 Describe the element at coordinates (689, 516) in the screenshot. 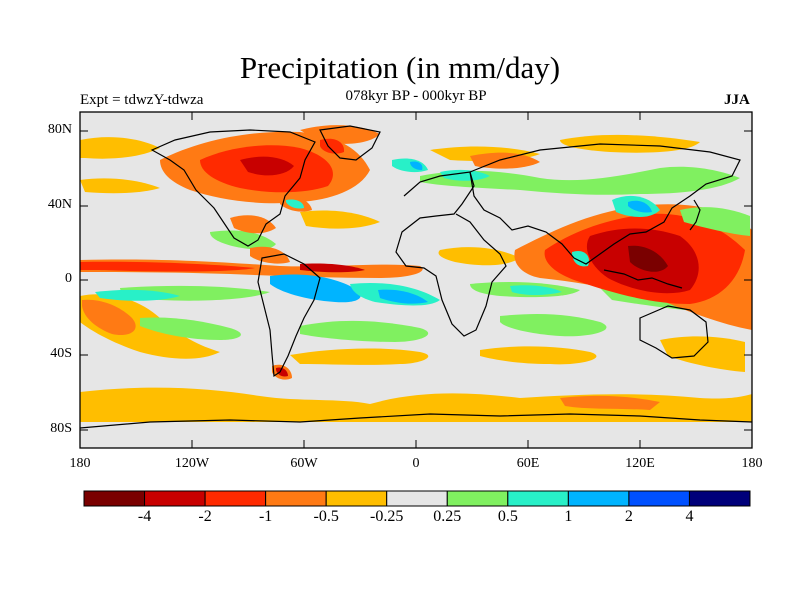

I see `colorbar-label: 4` at that location.